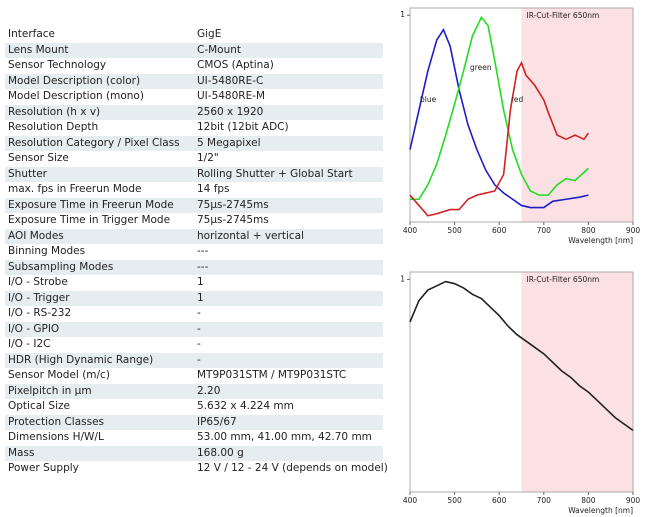 This screenshot has height=517, width=648. What do you see at coordinates (194, 159) in the screenshot?
I see `table-row: Sensor Size 1/2"` at bounding box center [194, 159].